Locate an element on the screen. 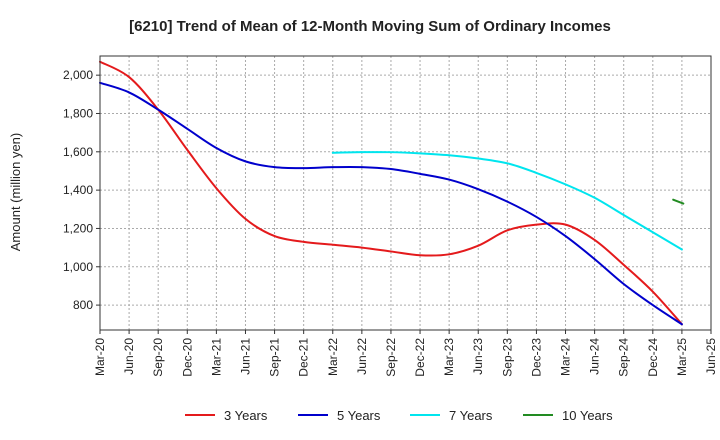 Image resolution: width=720 pixels, height=440 pixels. x-tick-label: Mar-25 is located at coordinates (682, 357).